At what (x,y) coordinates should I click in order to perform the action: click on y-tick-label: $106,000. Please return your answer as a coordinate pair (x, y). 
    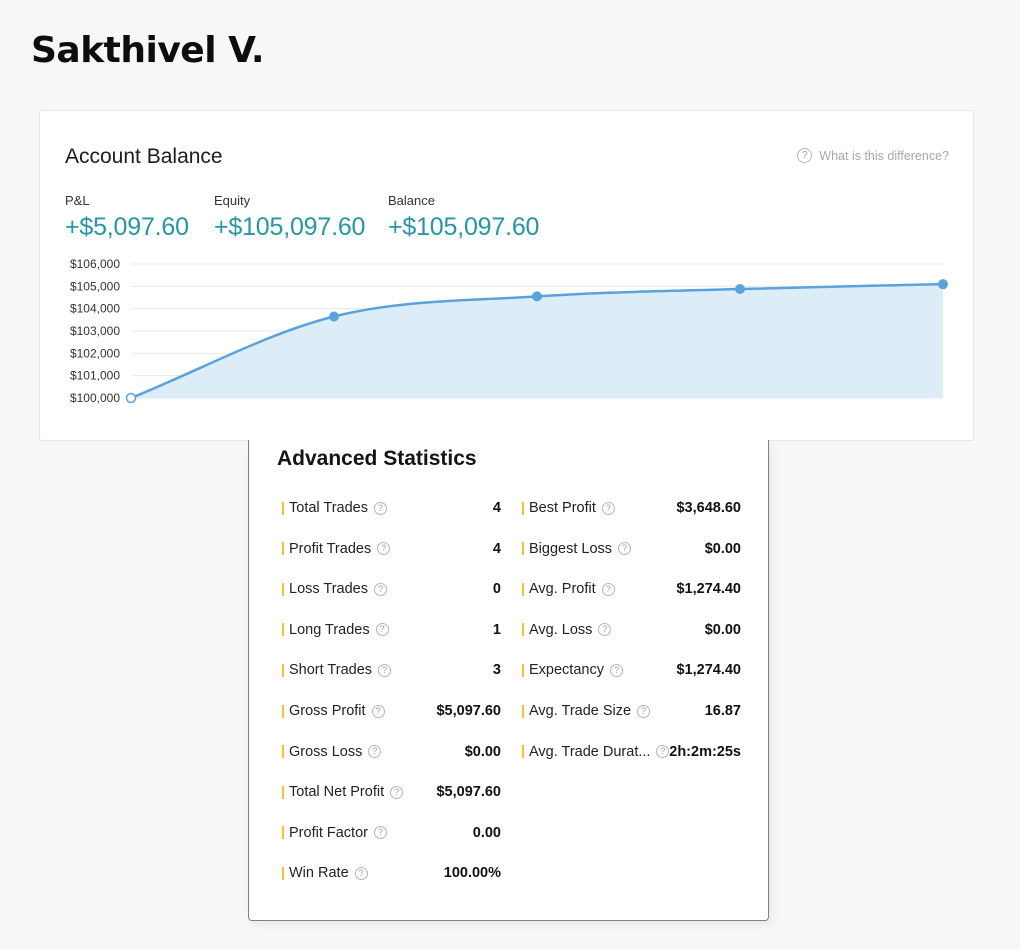
    Looking at the image, I should click on (95, 264).